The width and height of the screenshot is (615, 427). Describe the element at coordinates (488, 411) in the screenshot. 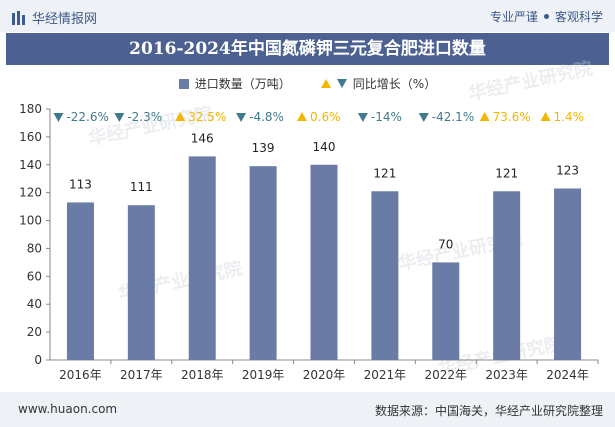

I see `footer-source: 数据来源：中国海关，华经产业研究院整理` at that location.